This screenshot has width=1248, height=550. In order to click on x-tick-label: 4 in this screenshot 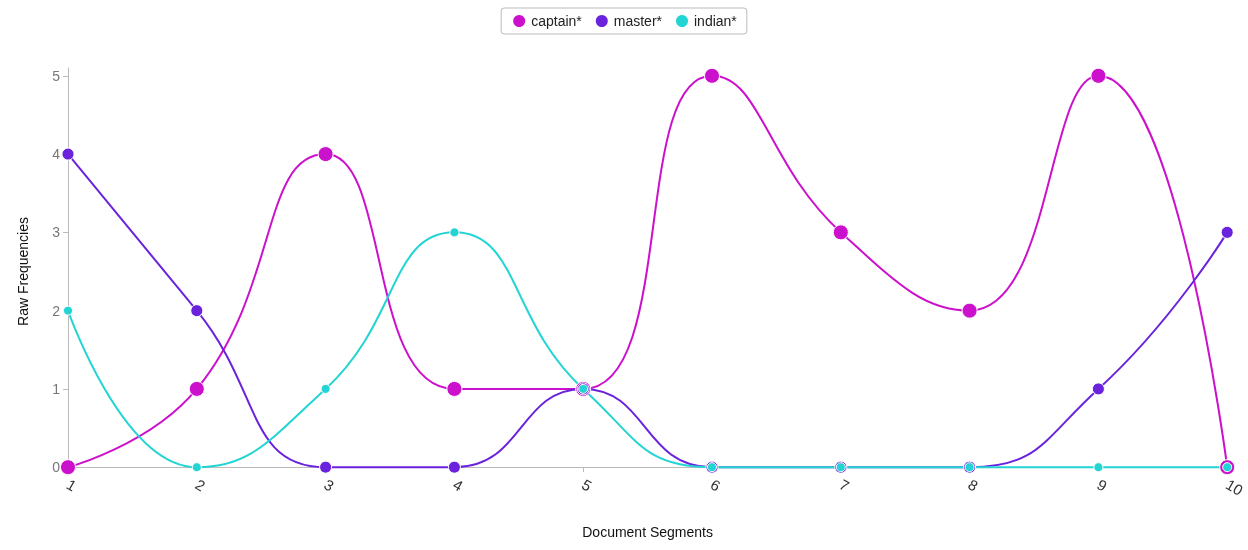, I will do `click(458, 485)`.